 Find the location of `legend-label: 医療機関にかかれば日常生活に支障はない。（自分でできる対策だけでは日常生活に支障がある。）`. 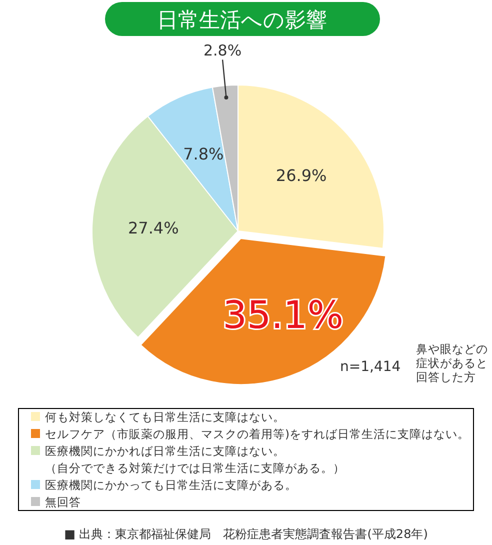

legend-label: 医療機関にかかれば日常生活に支障はない。（自分でできる対策だけでは日常生活に支障がある。） is located at coordinates (195, 459).